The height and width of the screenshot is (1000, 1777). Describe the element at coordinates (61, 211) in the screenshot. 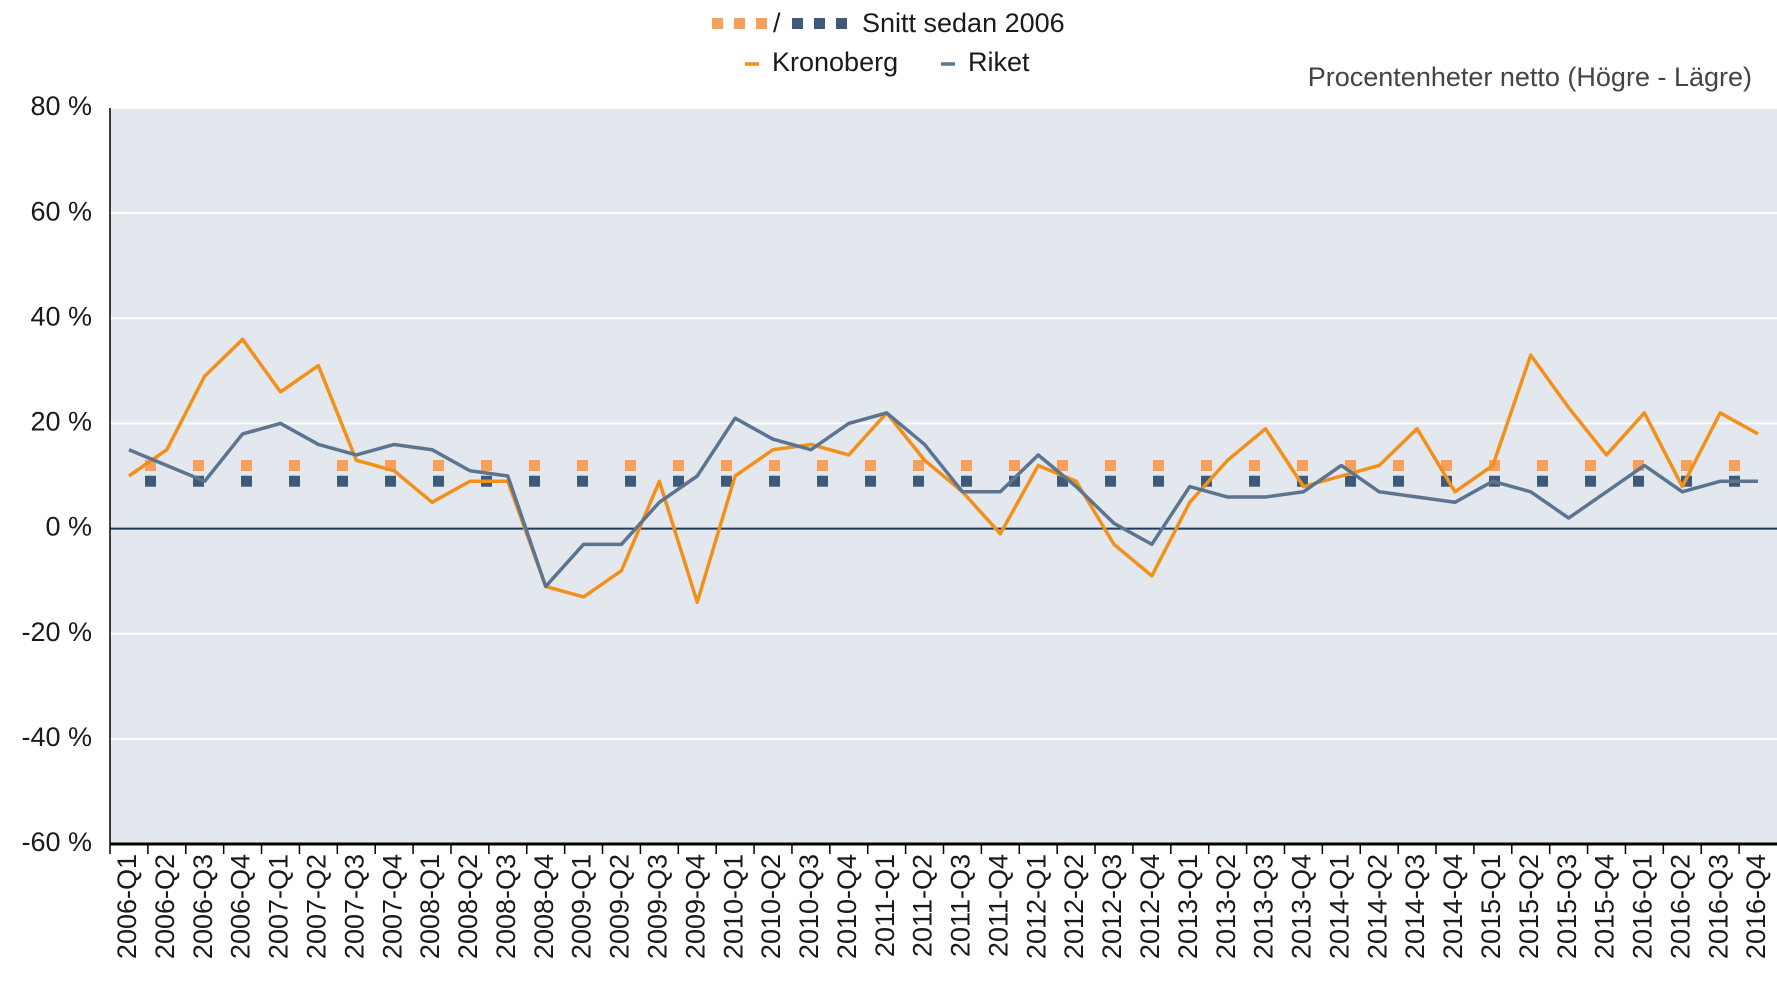

I see `y-tick-label: 60 %` at that location.